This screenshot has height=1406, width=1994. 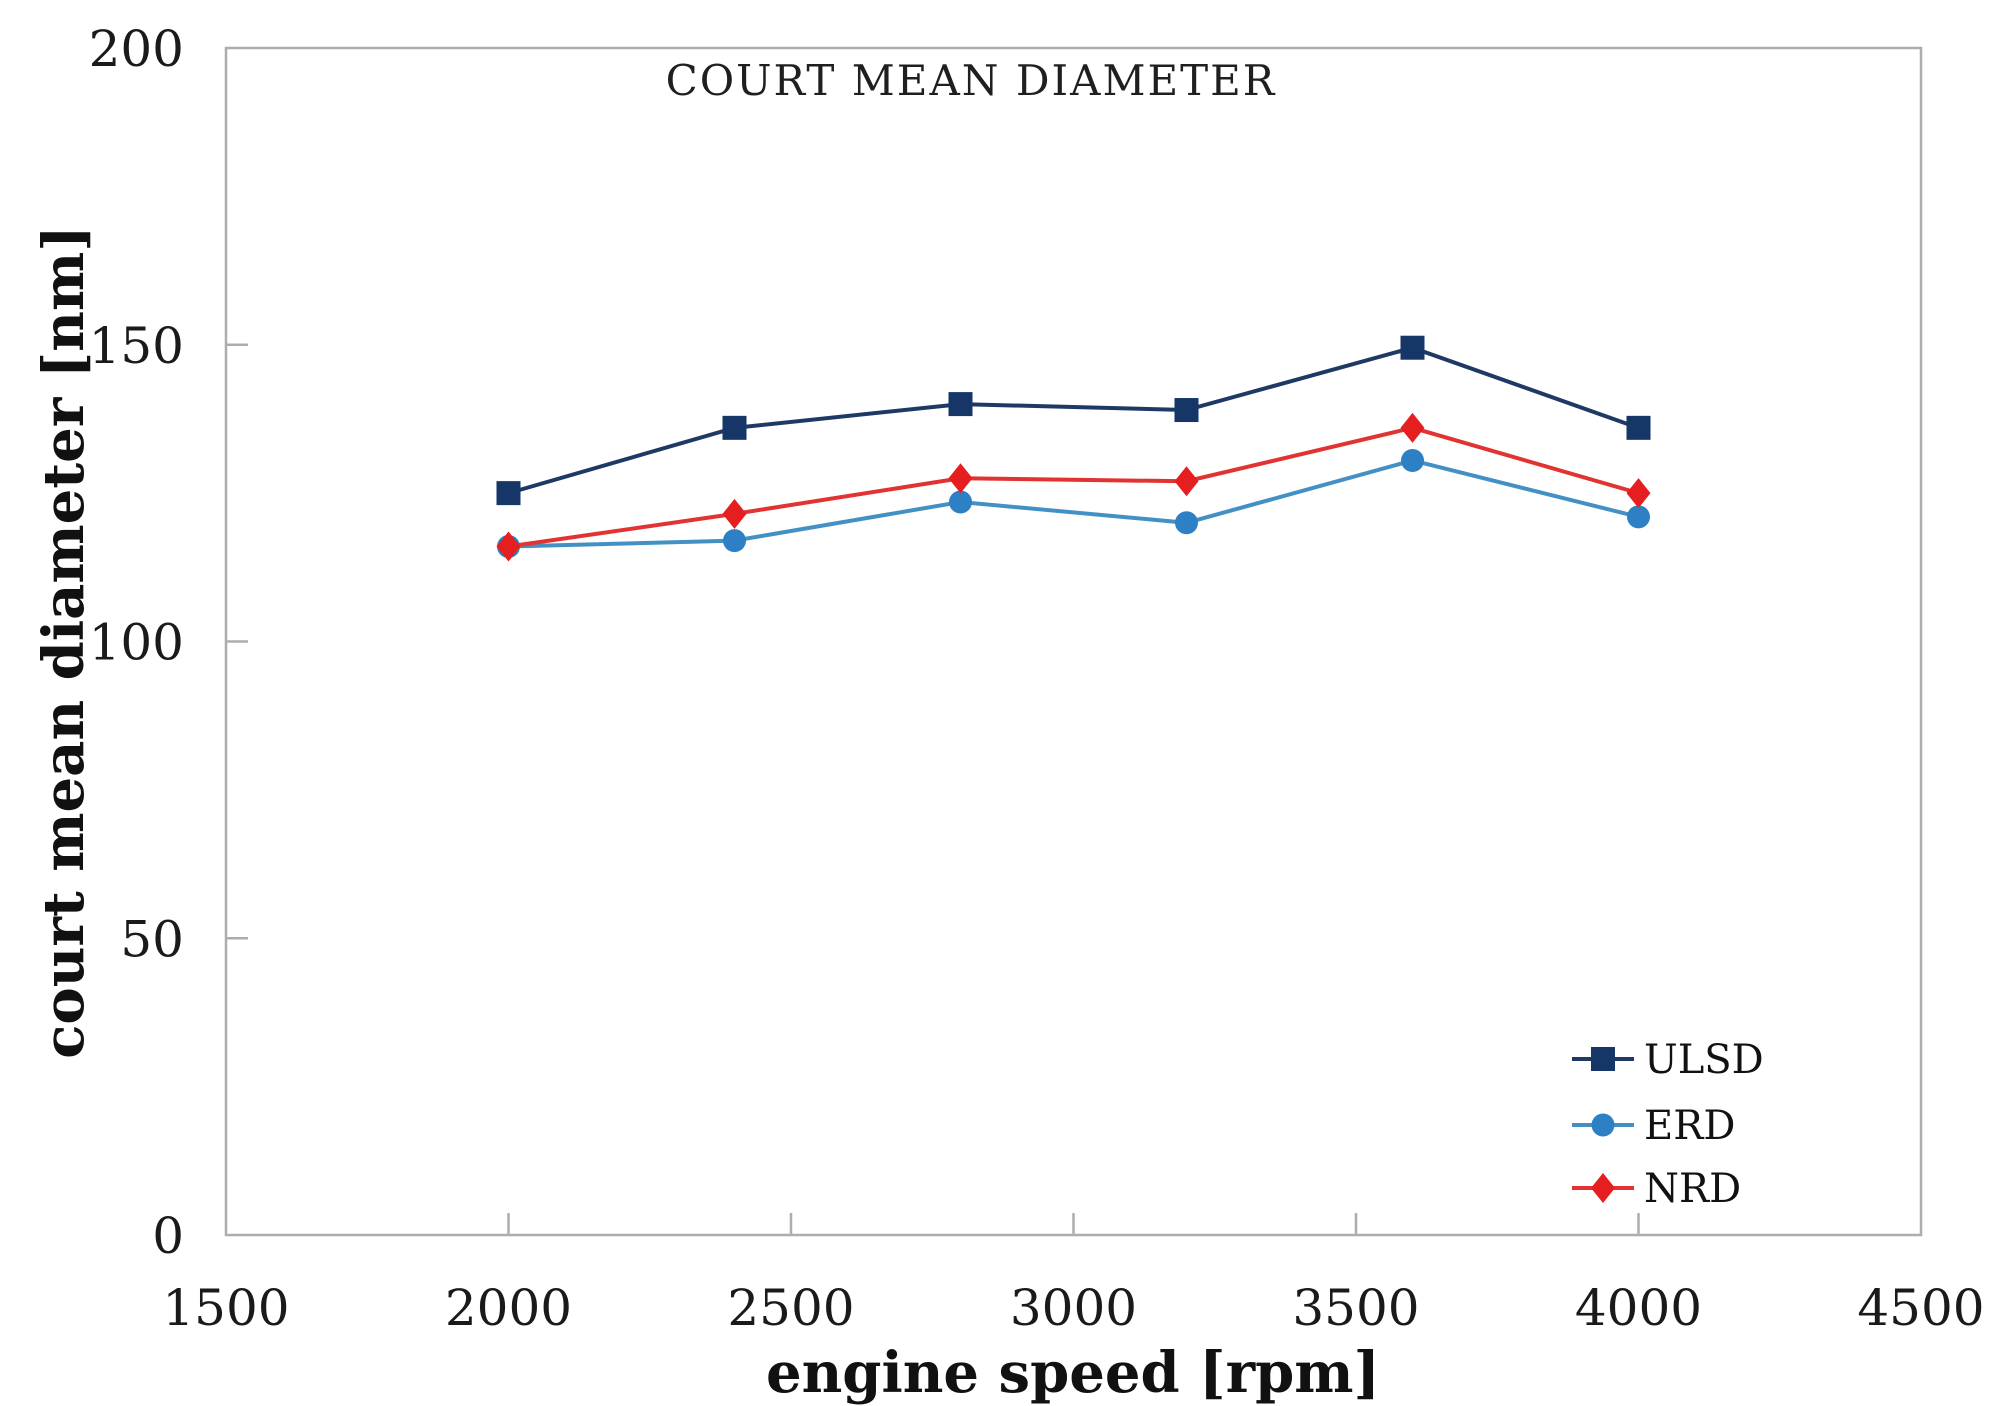 What do you see at coordinates (136, 346) in the screenshot?
I see `y-tick-label: 150` at bounding box center [136, 346].